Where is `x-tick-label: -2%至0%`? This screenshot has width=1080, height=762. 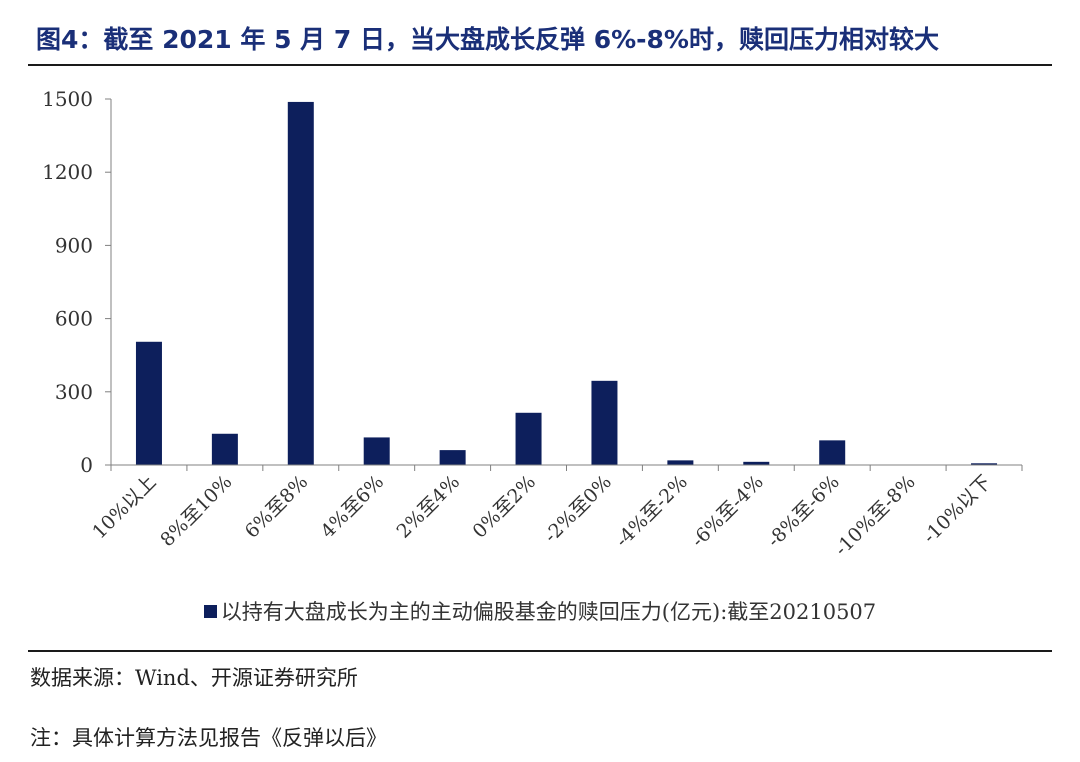 x-tick-label: -2%至0% is located at coordinates (578, 509).